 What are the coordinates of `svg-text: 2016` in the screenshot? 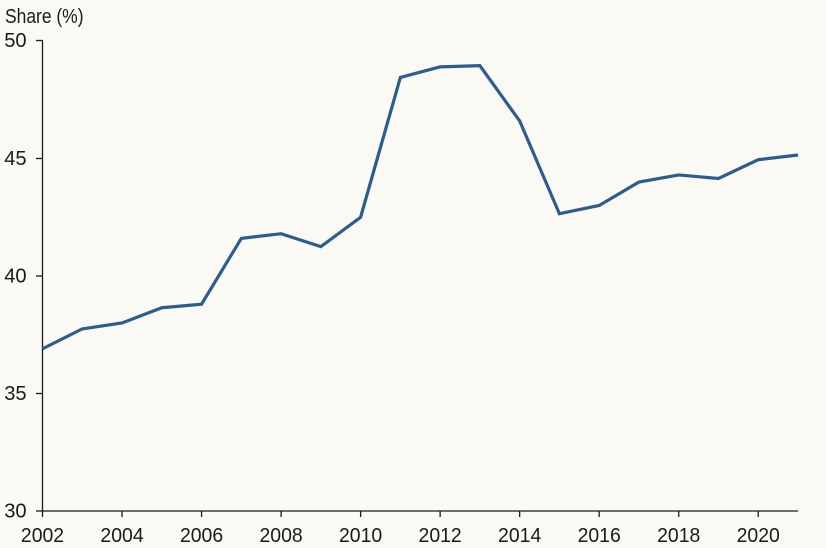 It's located at (599, 535).